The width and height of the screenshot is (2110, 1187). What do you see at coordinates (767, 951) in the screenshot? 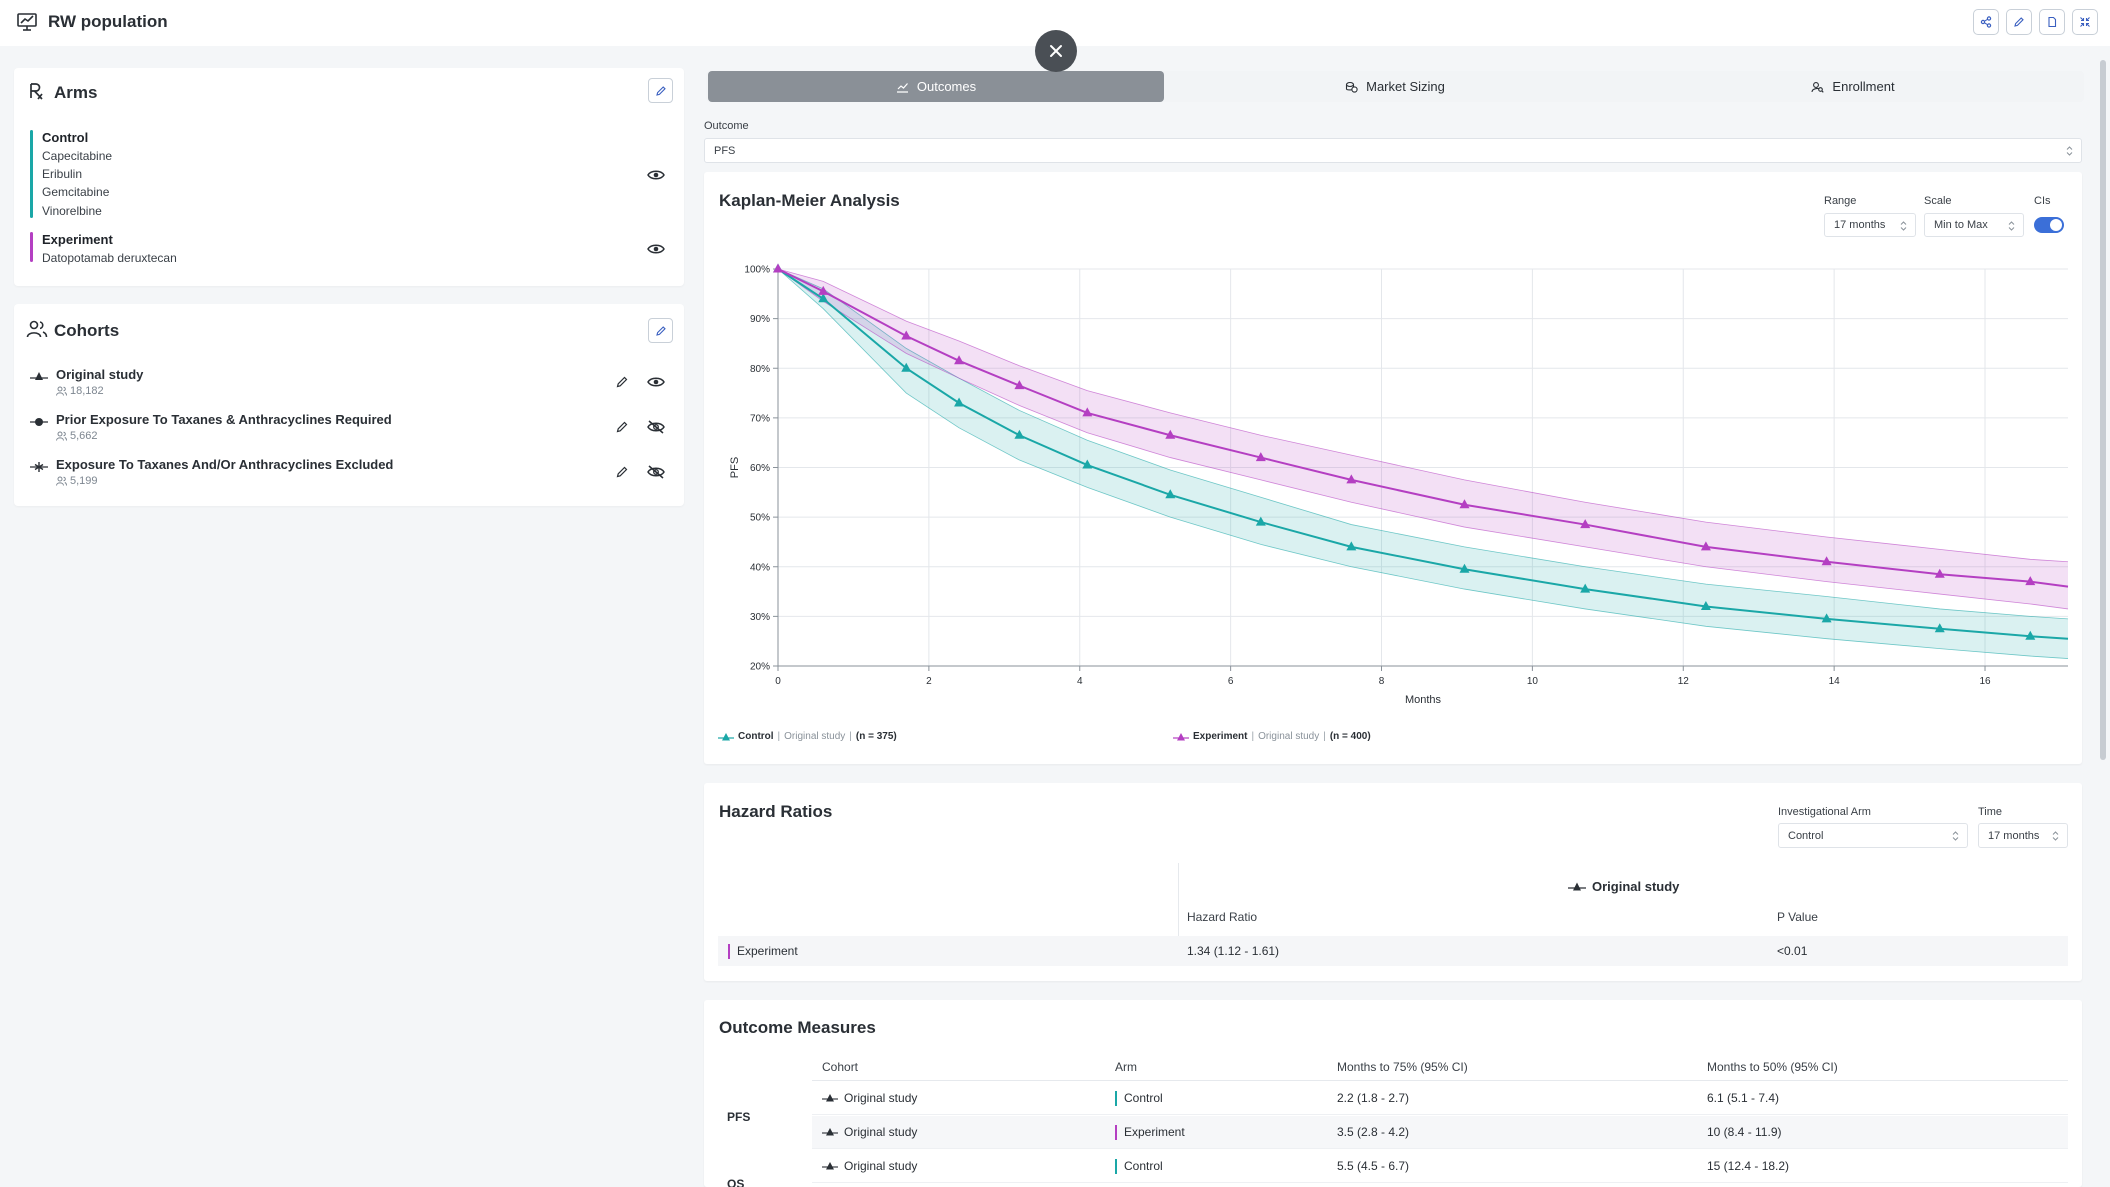
I see `hr-arm-cell: Experiment` at bounding box center [767, 951].